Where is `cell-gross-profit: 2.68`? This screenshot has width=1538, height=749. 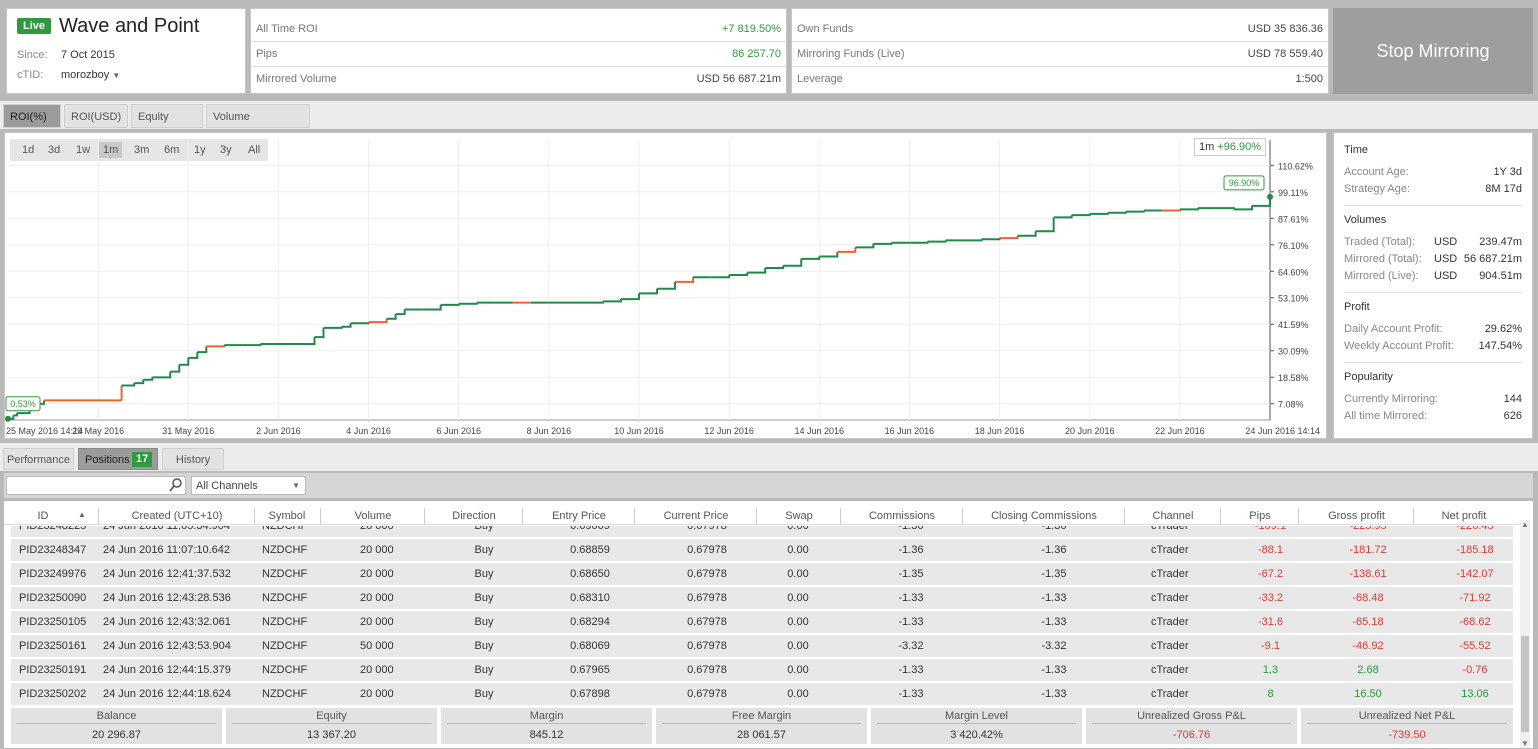 cell-gross-profit: 2.68 is located at coordinates (1368, 670).